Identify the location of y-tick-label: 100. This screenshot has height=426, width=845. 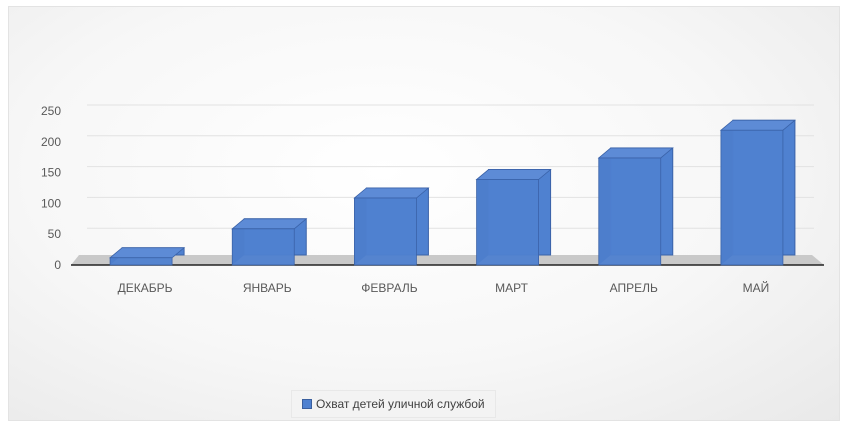
(51, 203).